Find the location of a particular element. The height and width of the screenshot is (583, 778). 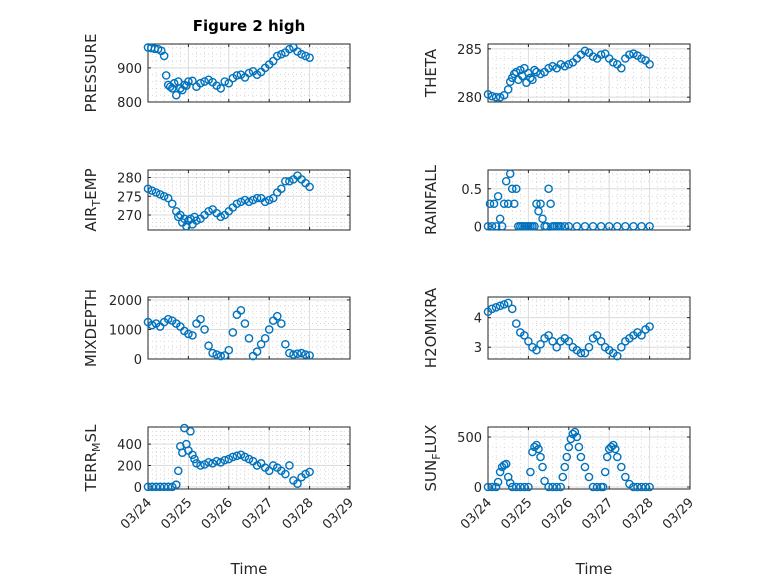

y-axis-label: AIRTEMP is located at coordinates (92, 199).